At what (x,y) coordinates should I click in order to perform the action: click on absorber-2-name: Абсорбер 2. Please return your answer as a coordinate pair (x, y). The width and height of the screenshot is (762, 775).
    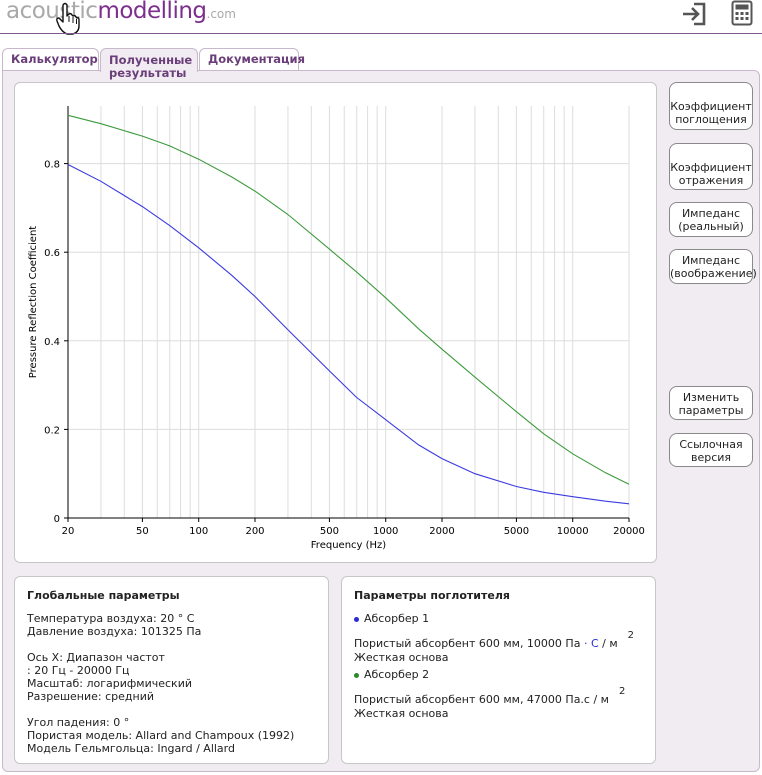
    Looking at the image, I should click on (498, 674).